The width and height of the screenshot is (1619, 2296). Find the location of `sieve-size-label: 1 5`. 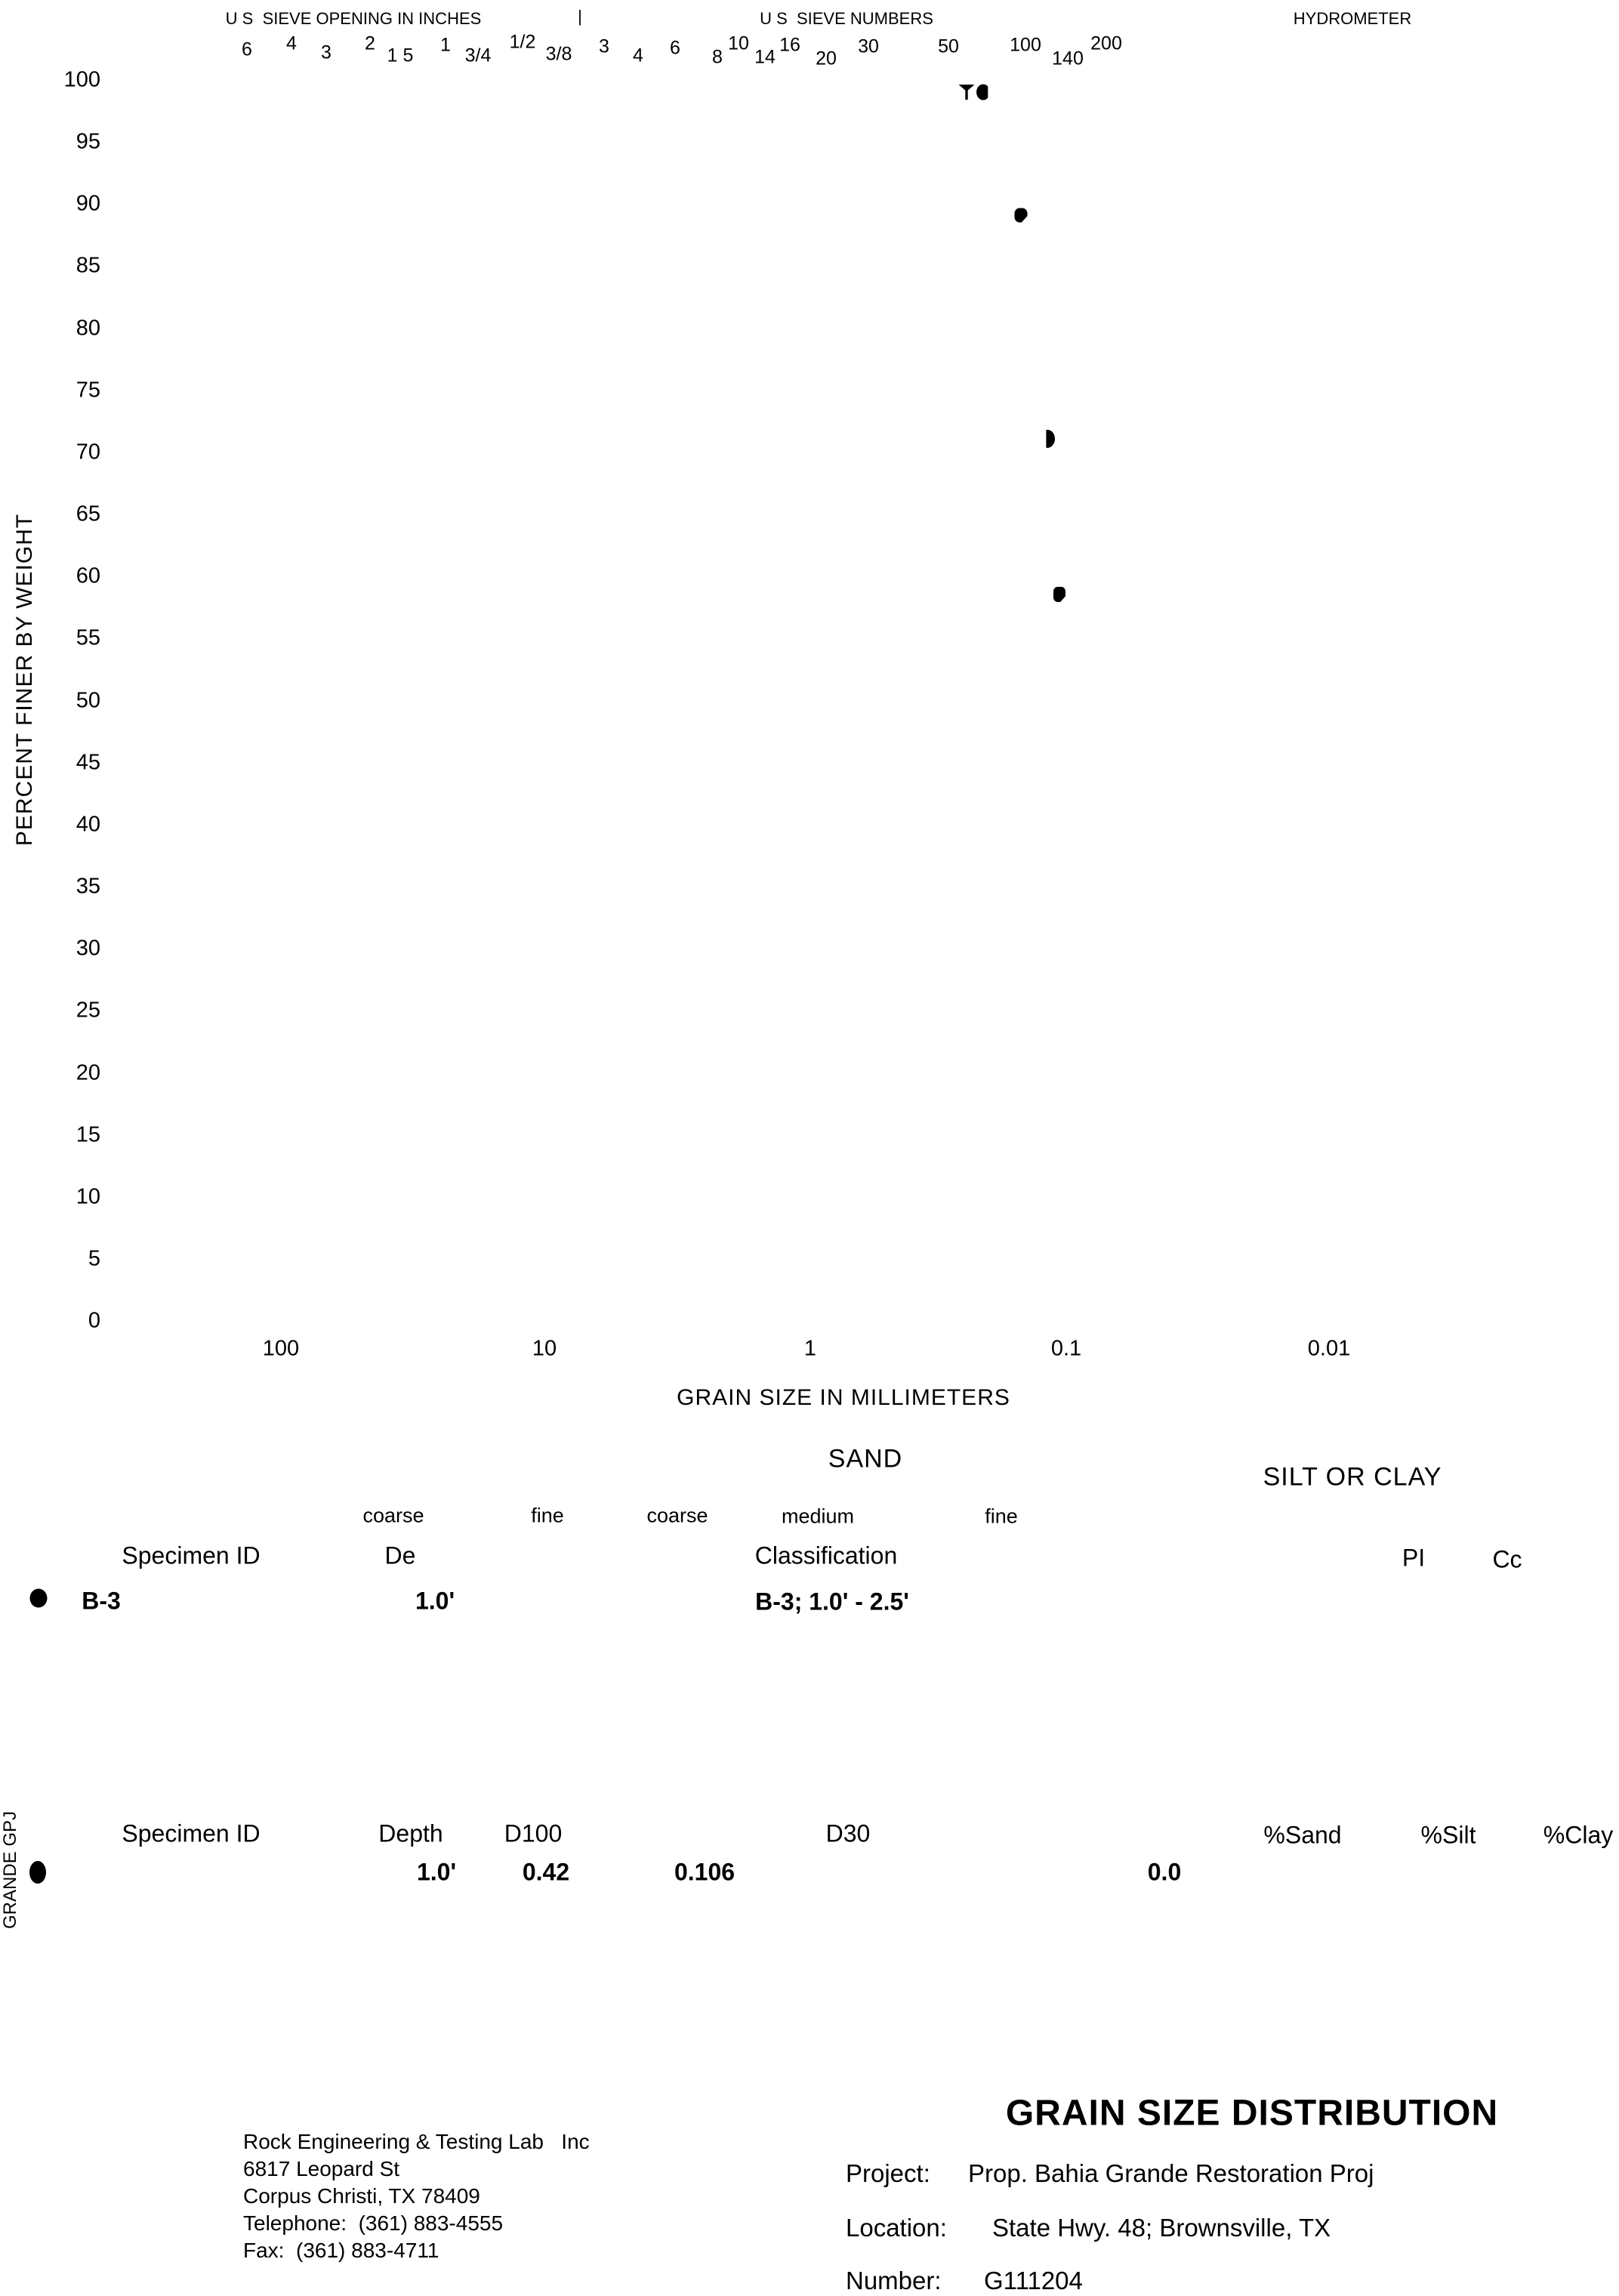

sieve-size-label: 1 5 is located at coordinates (401, 55).